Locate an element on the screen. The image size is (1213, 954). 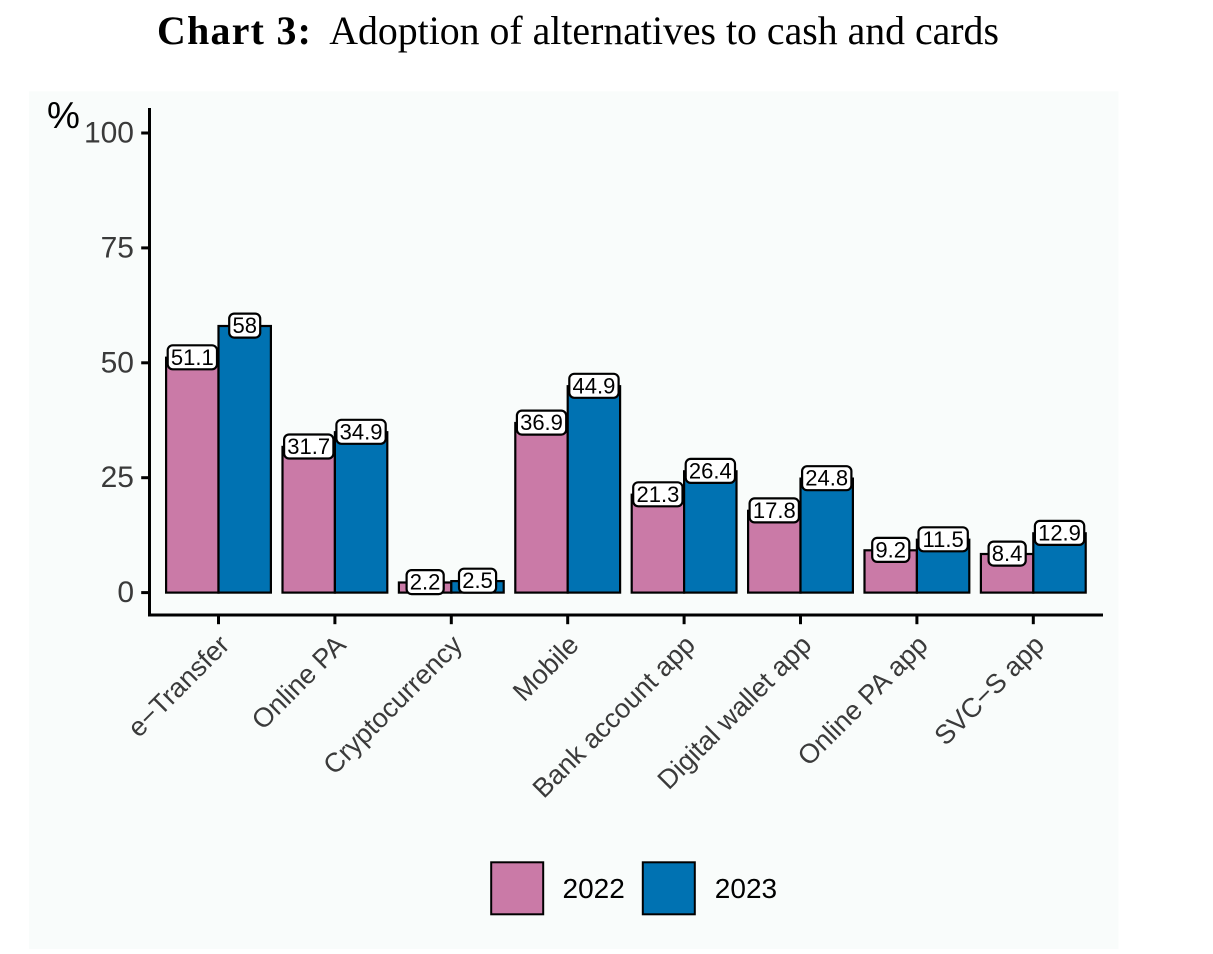
svg-text: 100 is located at coordinates (109, 133).